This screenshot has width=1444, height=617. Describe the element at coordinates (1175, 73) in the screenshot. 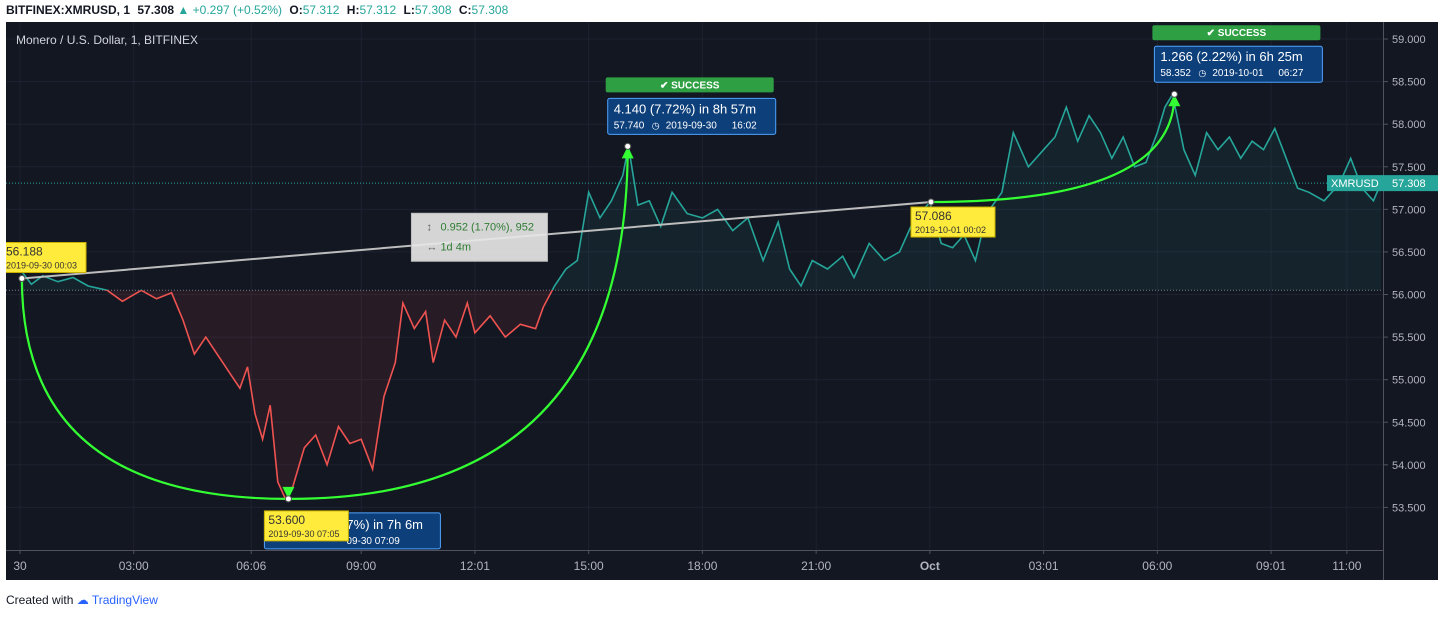

I see `result-price: 58.352` at that location.